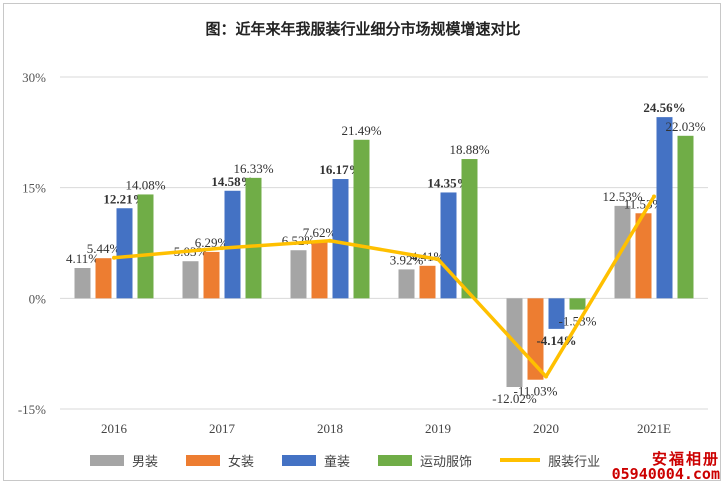  I want to click on data-label: 7.62%, so click(320, 232).